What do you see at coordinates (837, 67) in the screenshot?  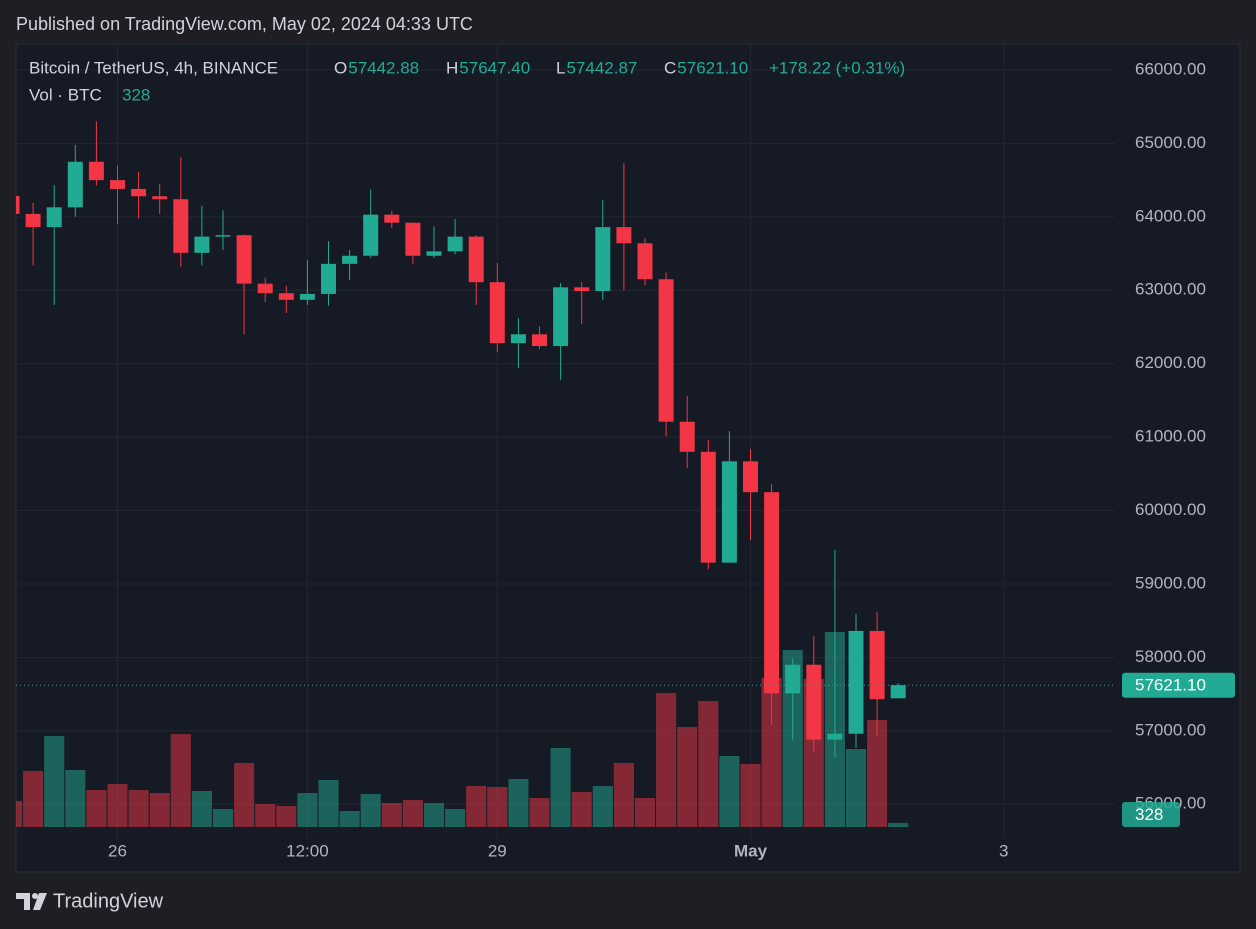 I see `change: +178.22 (+0.31%)` at bounding box center [837, 67].